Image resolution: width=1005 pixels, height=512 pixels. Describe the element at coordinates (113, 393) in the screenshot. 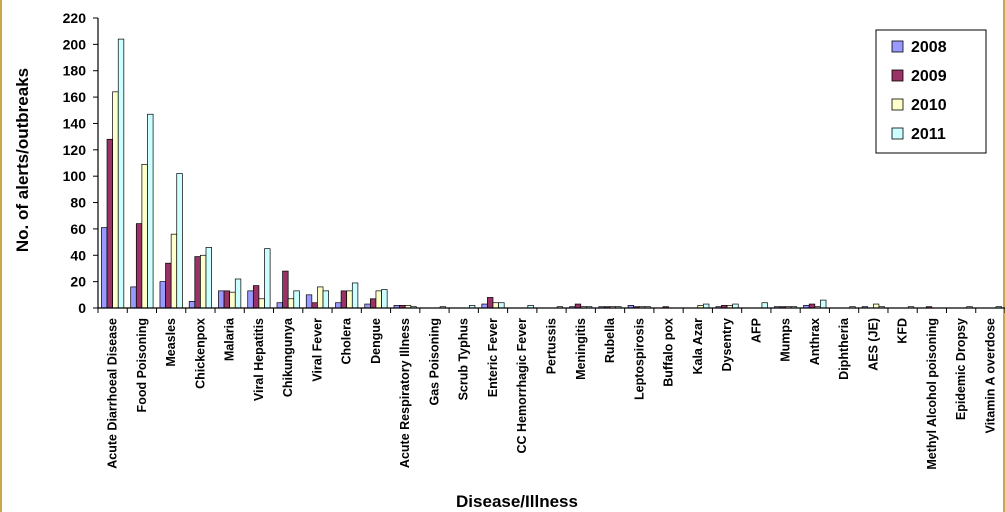

I see `x-tick-label-acute-diarrhoeal-disease: Acute Diarrhoeal Disease` at that location.